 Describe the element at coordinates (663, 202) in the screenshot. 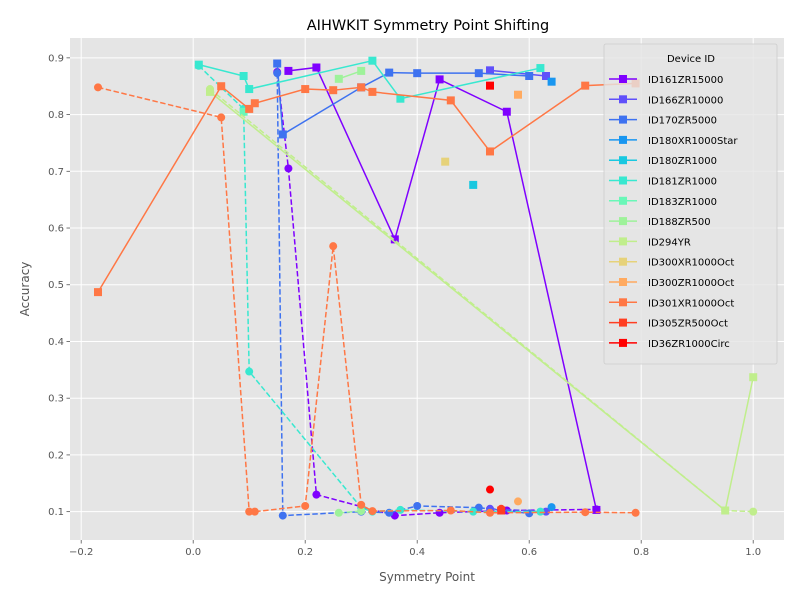

I see `legend-item: ID183ZR1000` at that location.